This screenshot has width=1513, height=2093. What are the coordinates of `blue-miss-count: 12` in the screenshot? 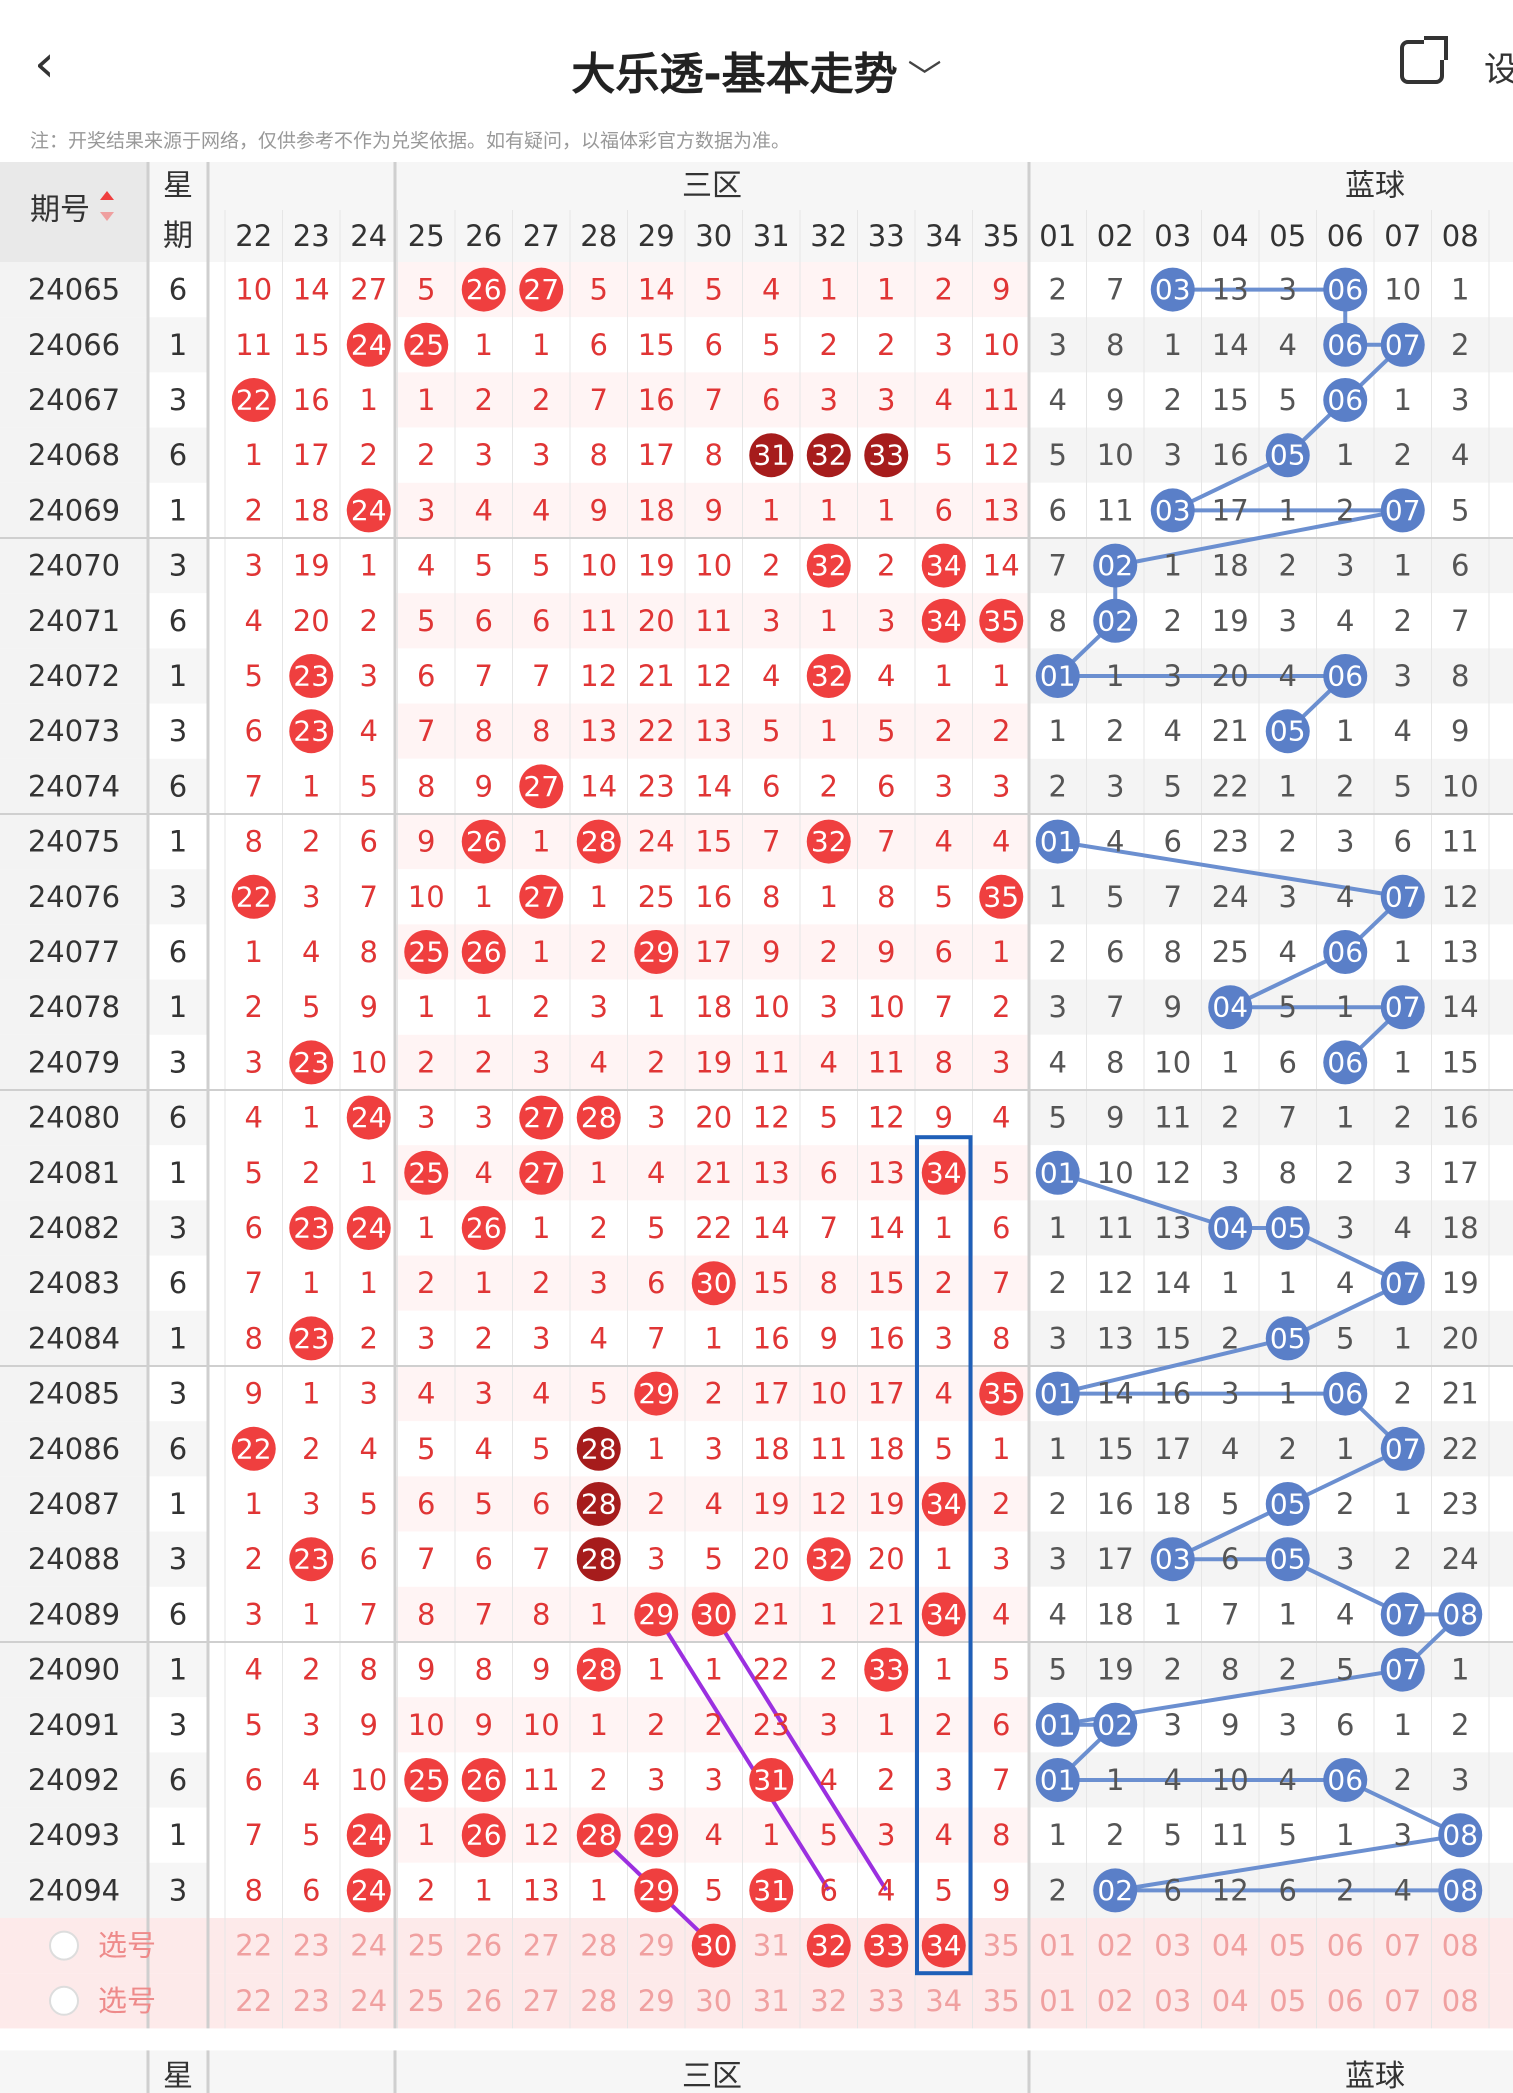 It's located at (1460, 897).